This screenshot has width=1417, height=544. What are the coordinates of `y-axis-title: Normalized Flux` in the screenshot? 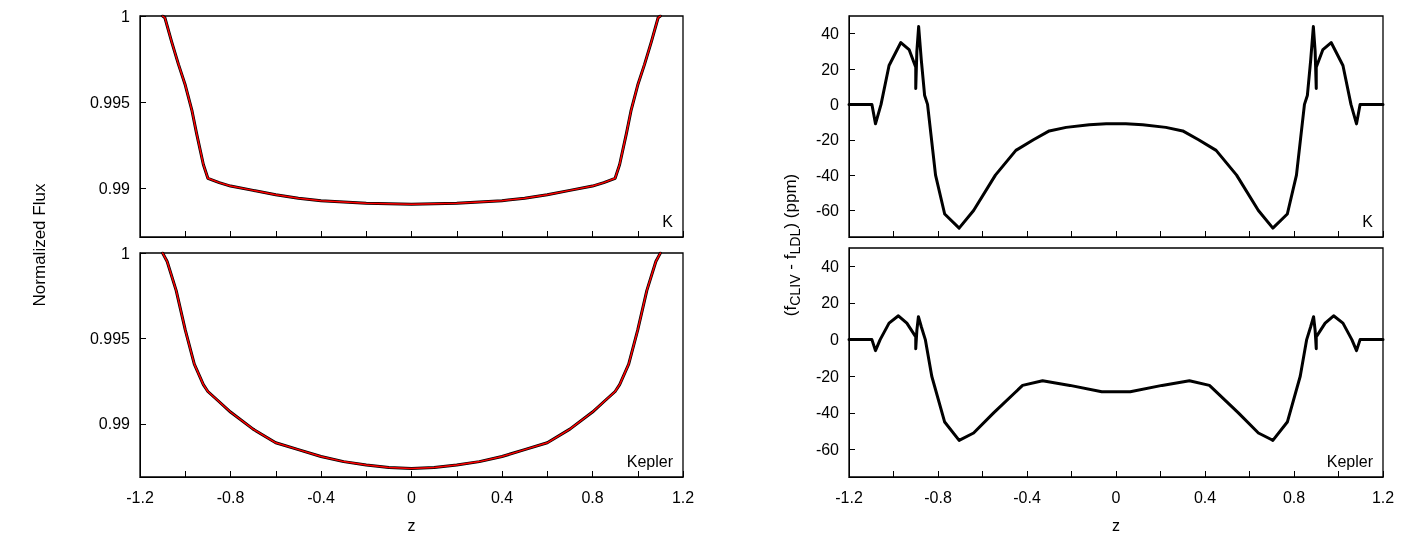 It's located at (40, 245).